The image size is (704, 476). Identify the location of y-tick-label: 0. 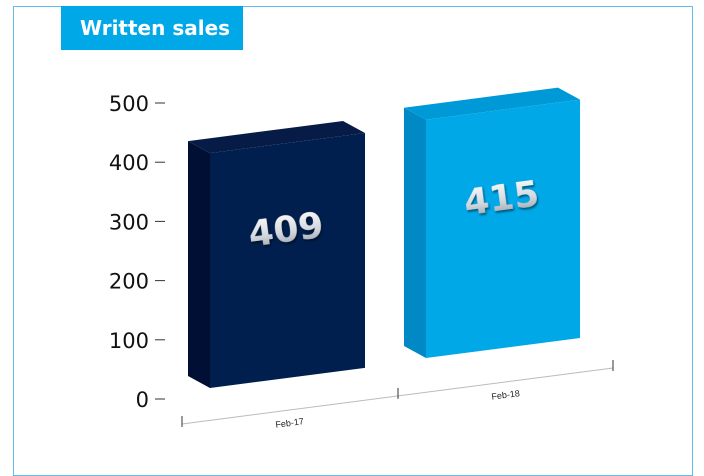
(142, 400).